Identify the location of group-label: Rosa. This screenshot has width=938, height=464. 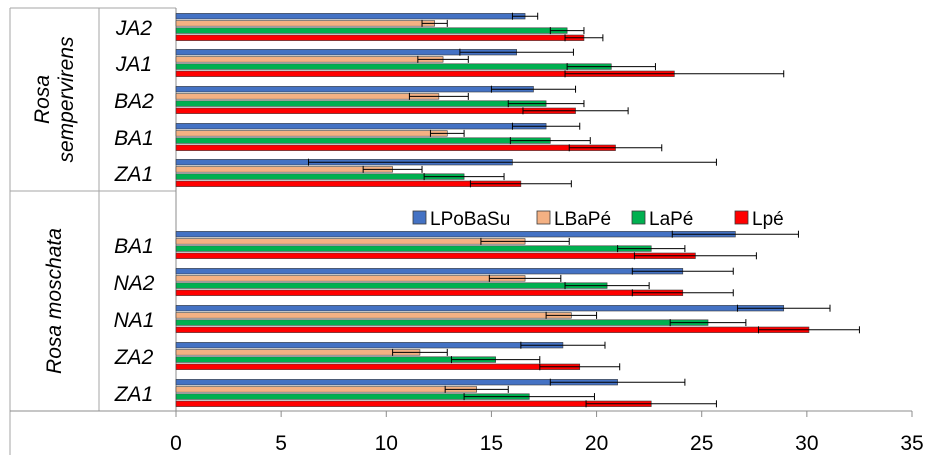
(42, 99).